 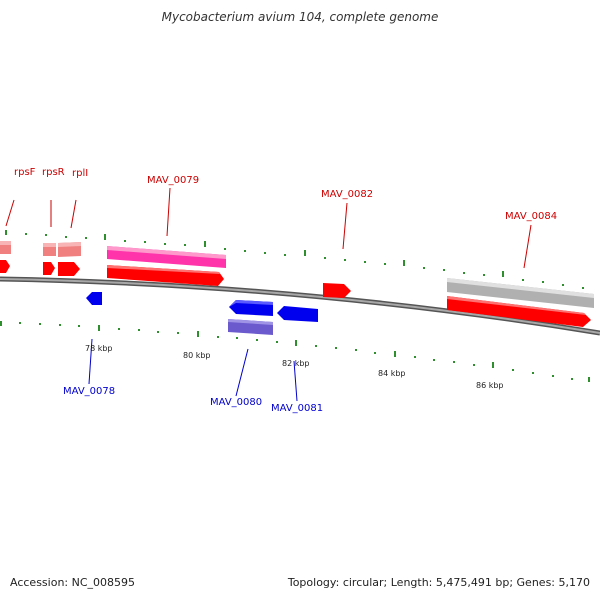 I want to click on kbp-label-84: 84 kbp, so click(x=392, y=373).